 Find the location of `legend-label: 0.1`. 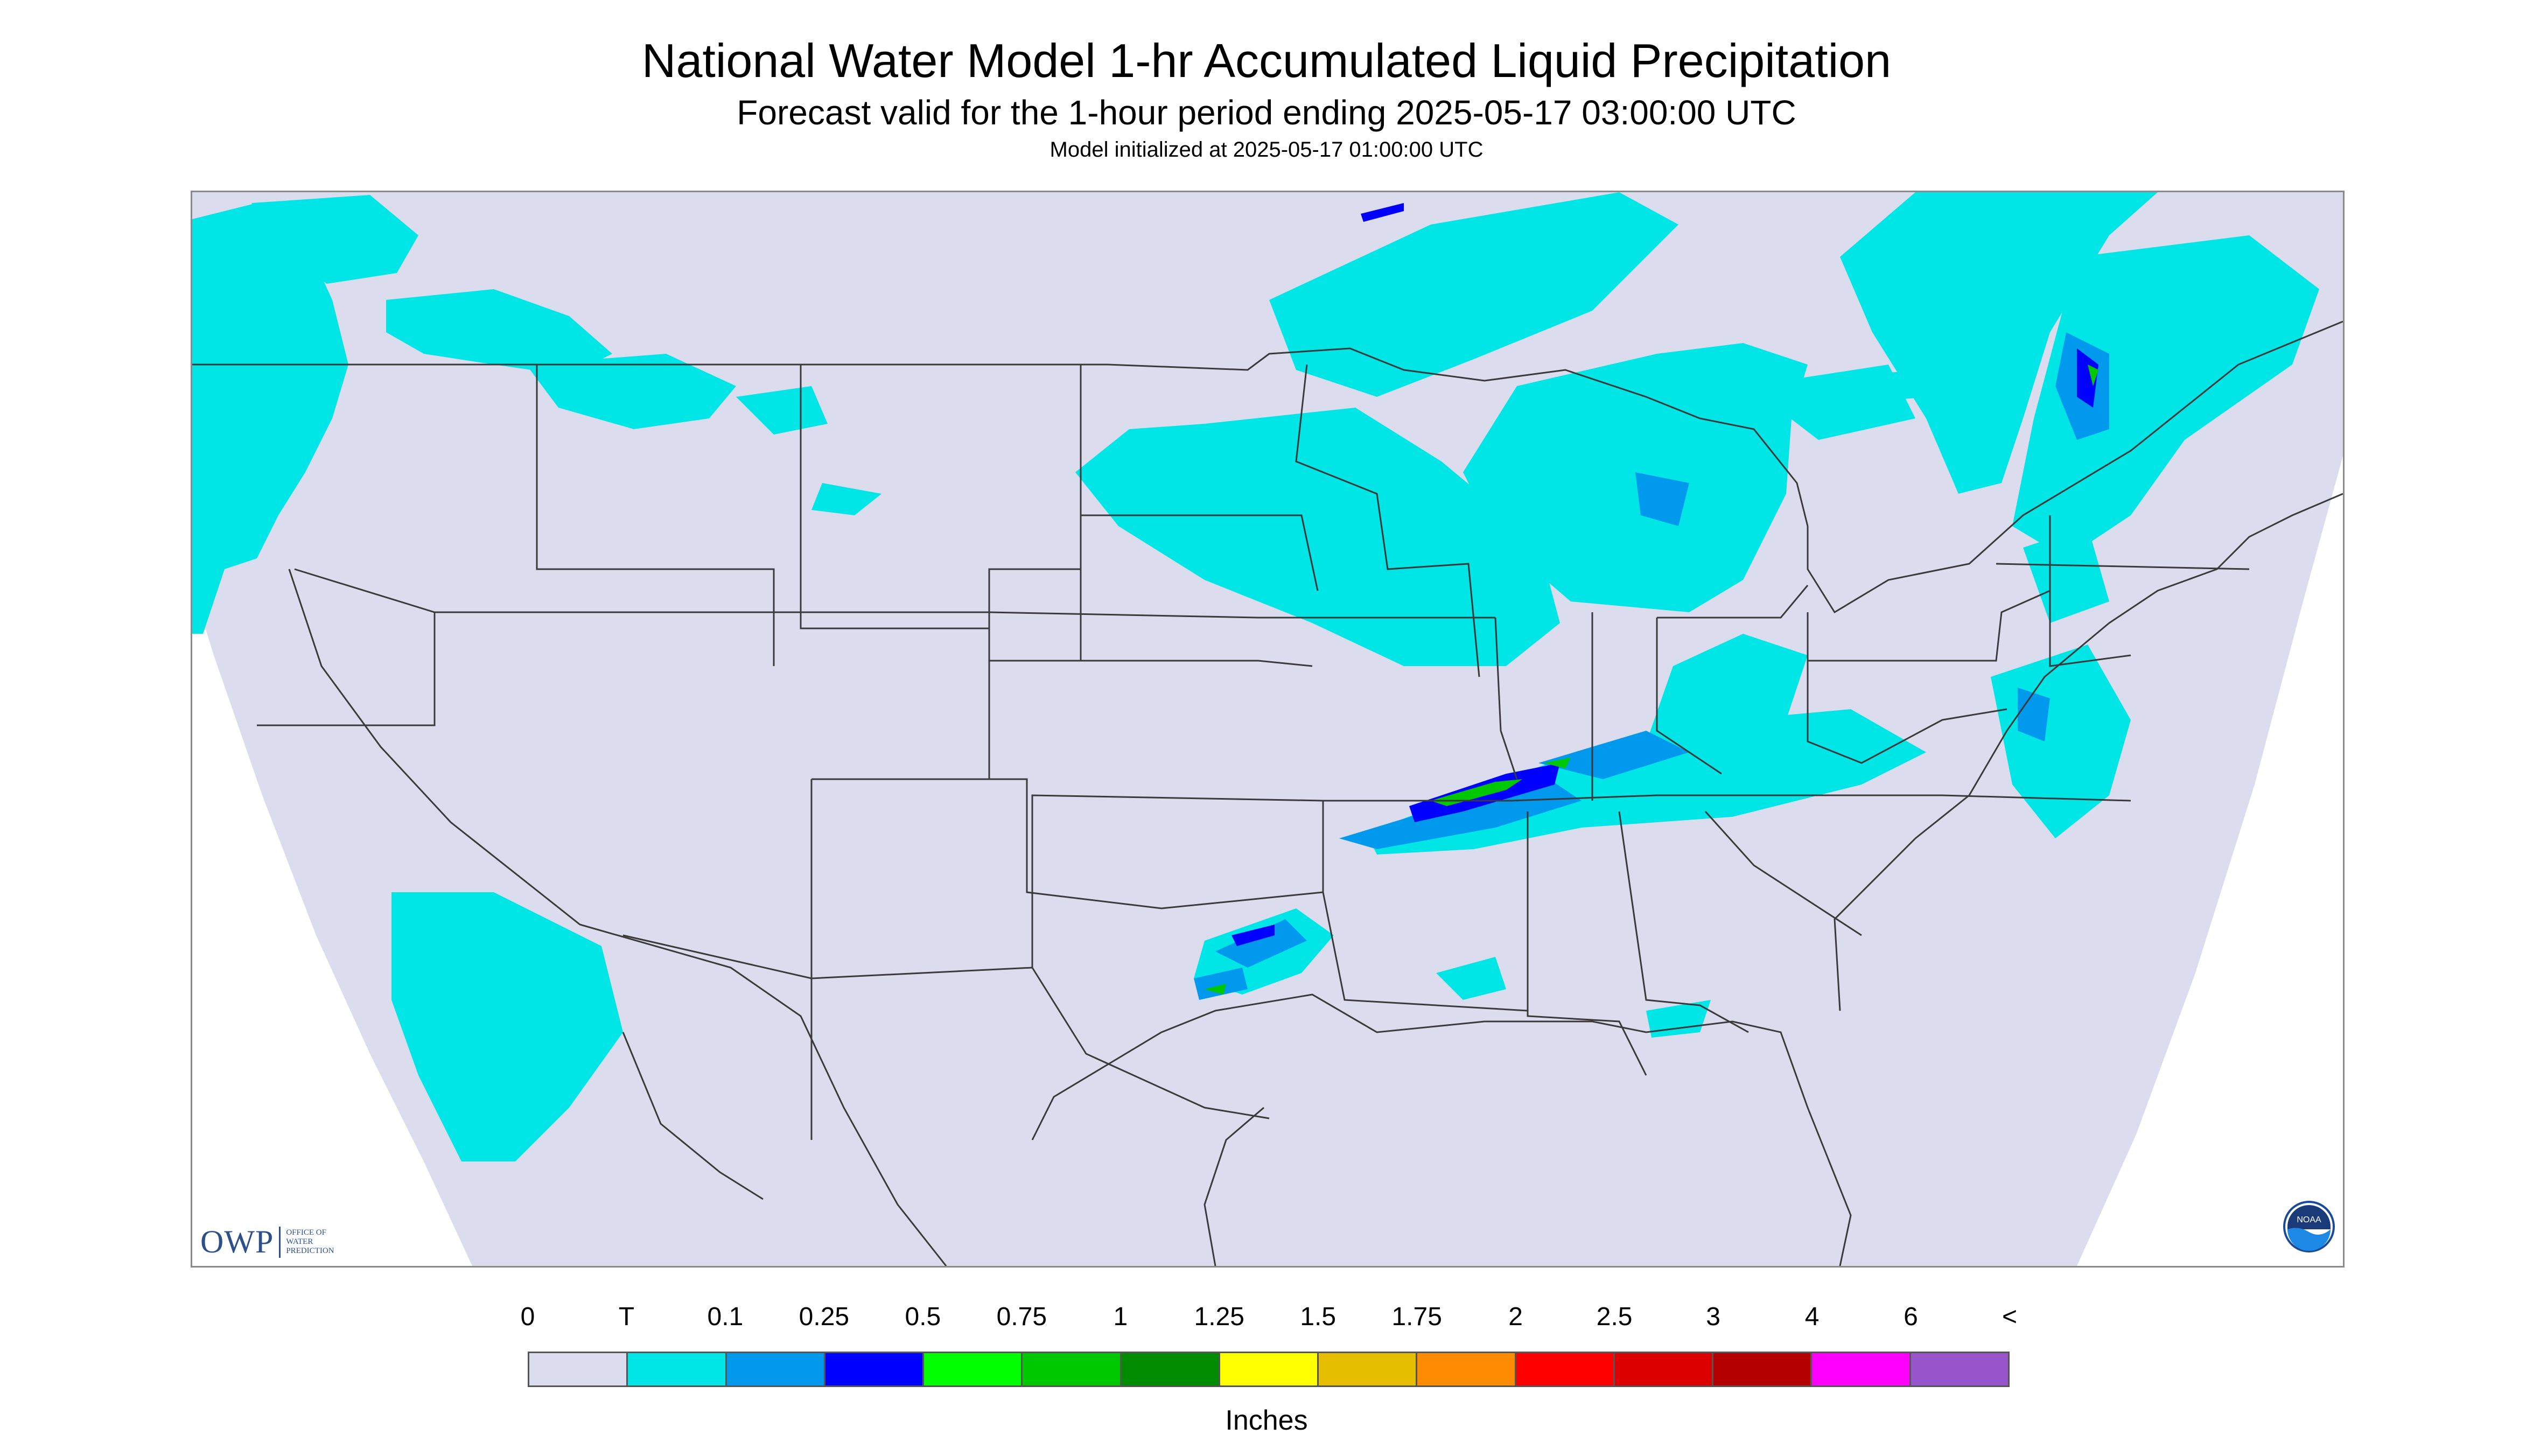

legend-label: 0.1 is located at coordinates (725, 1317).